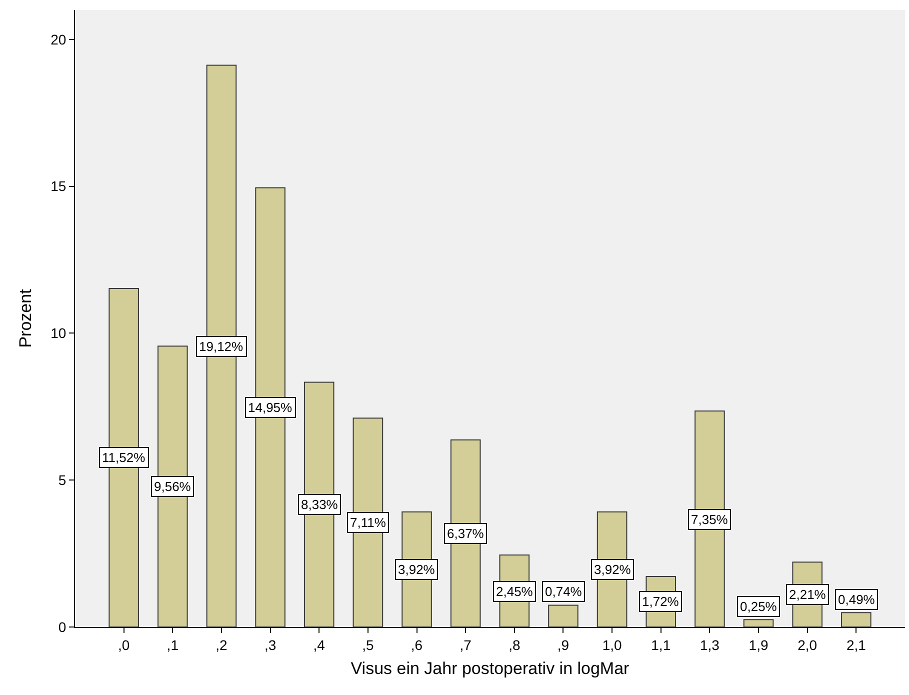  What do you see at coordinates (270, 644) in the screenshot?
I see `x-tick-label: ,3` at bounding box center [270, 644].